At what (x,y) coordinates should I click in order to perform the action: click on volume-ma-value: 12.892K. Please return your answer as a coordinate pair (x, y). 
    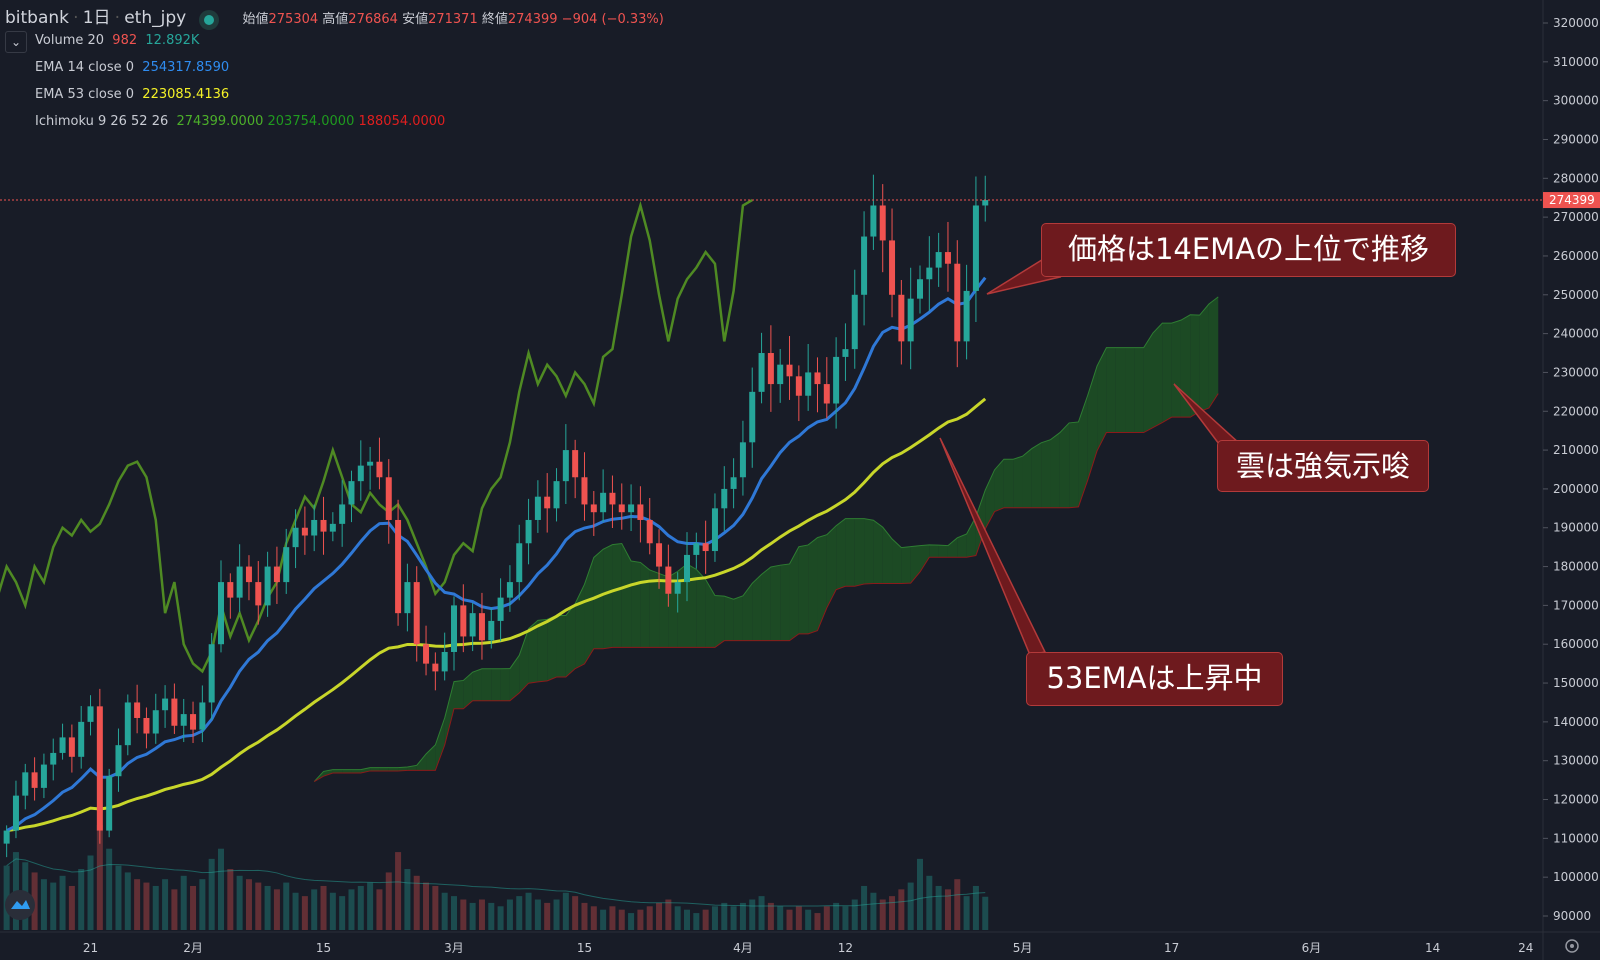
    Looking at the image, I should click on (172, 40).